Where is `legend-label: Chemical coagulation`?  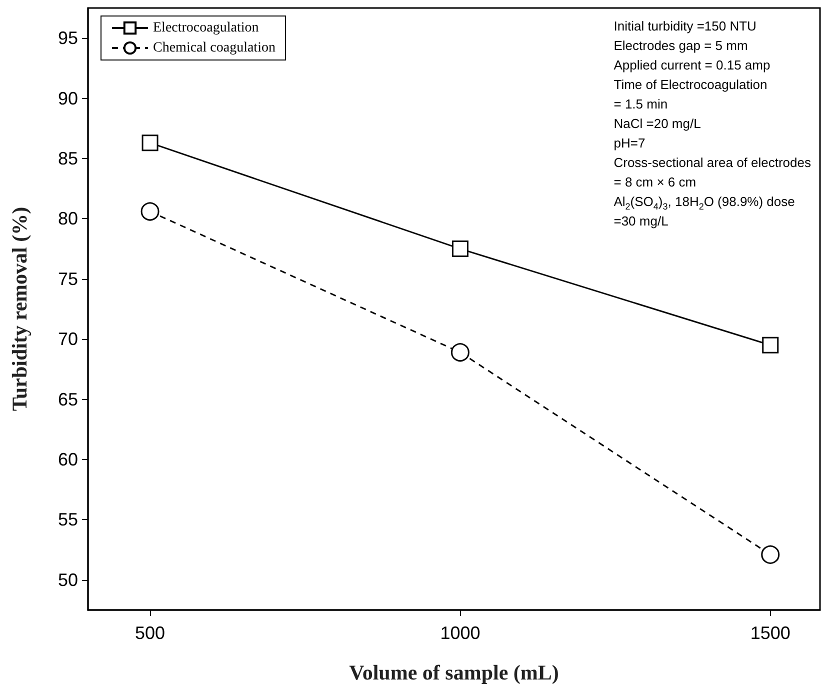
legend-label: Chemical coagulation is located at coordinates (214, 48).